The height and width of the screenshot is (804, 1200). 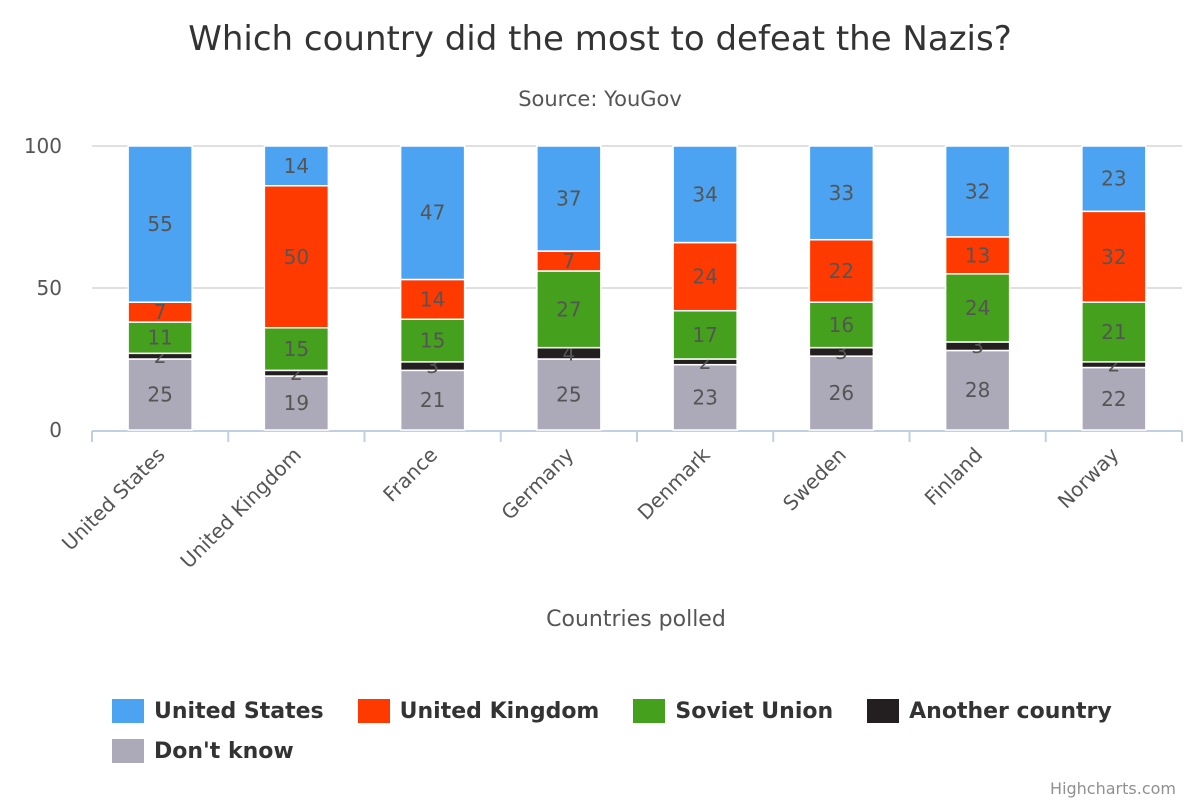 I want to click on bar-sweden-soviet-union, so click(x=841, y=325).